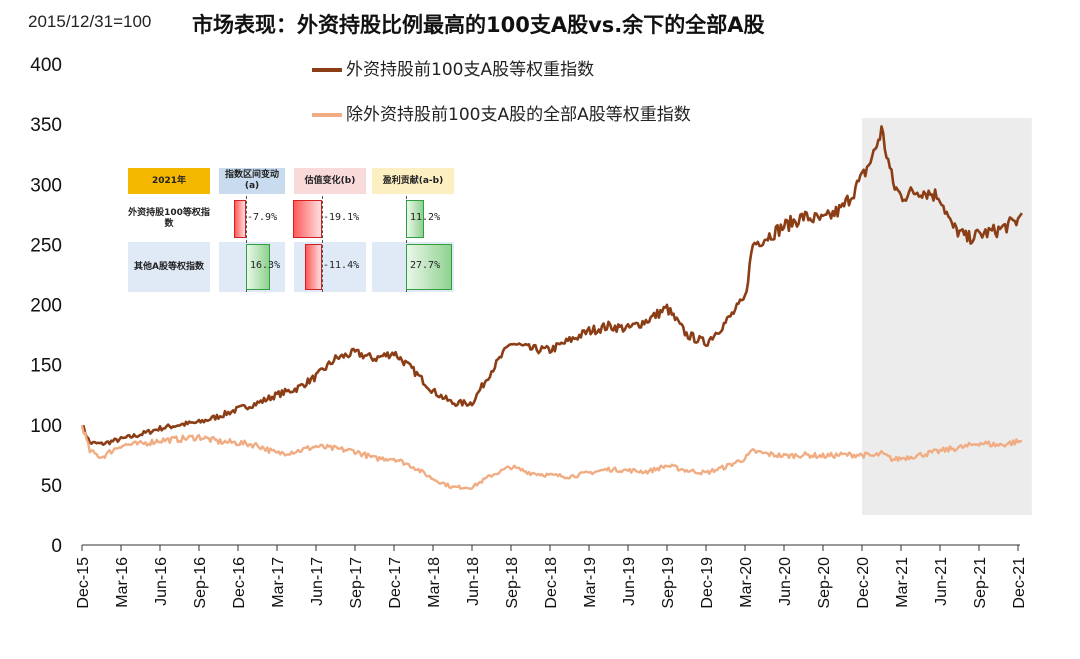  I want to click on x-tick-label: Dec-16, so click(239, 583).